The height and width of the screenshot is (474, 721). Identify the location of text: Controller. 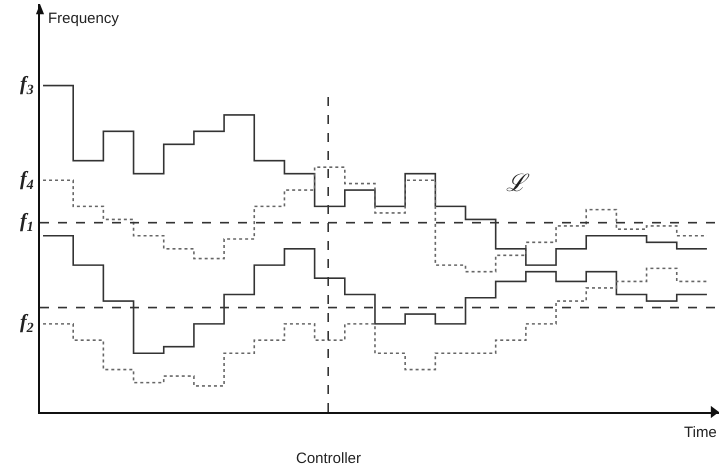
(329, 458).